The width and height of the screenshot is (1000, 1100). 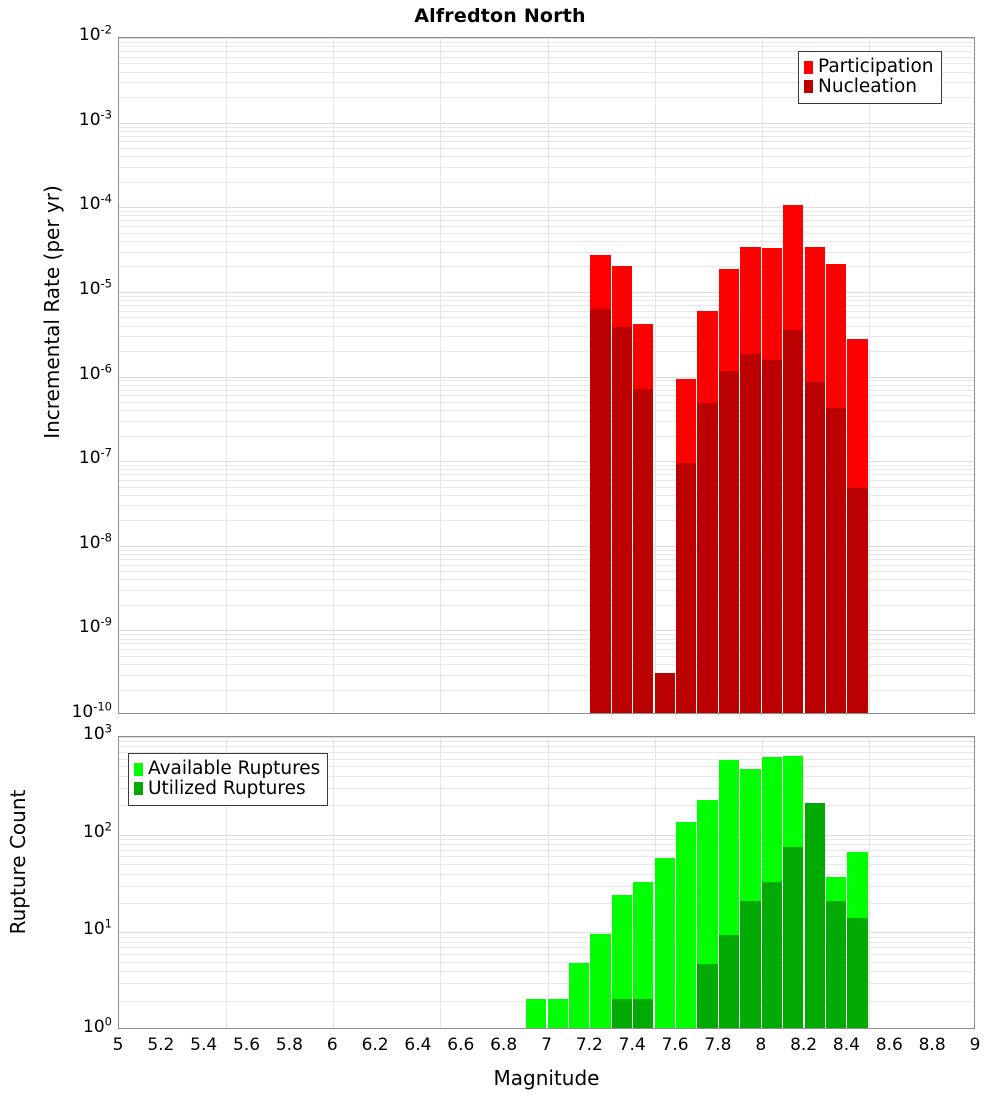 What do you see at coordinates (95, 33) in the screenshot?
I see `y-axis-tick-label: 10⁻²` at bounding box center [95, 33].